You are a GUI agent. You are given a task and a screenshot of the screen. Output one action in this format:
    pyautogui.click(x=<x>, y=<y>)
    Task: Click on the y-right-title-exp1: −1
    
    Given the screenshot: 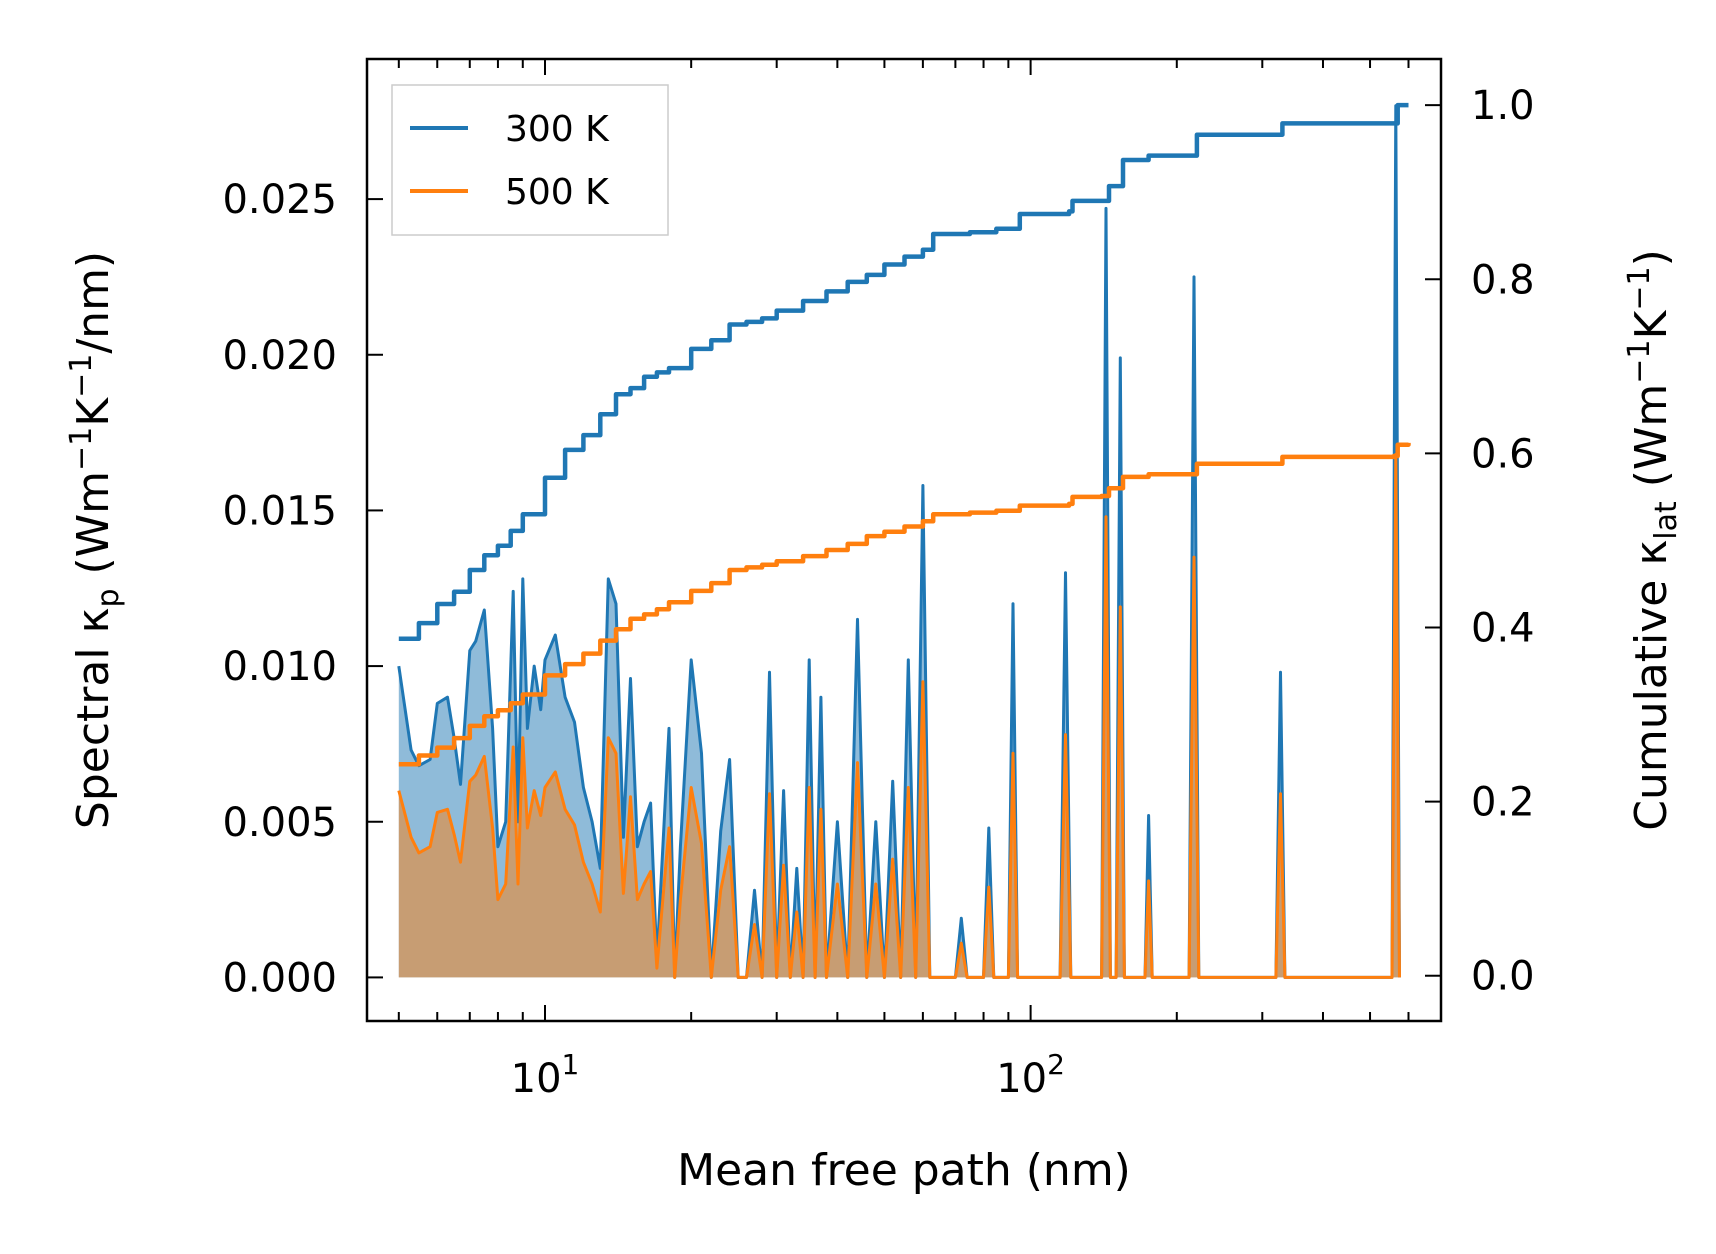 What is the action you would take?
    pyautogui.click(x=1639, y=361)
    